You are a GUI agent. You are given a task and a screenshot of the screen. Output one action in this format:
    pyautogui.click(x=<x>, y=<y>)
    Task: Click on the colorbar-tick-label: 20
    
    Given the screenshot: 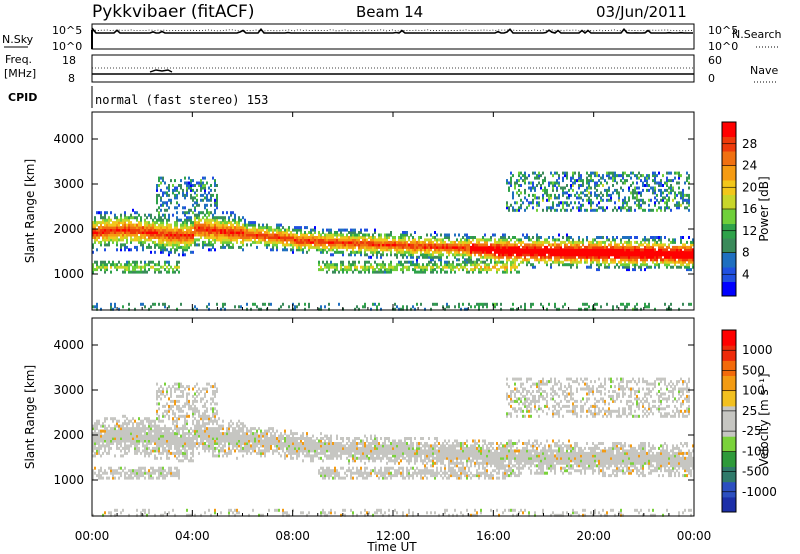 What is the action you would take?
    pyautogui.click(x=749, y=187)
    